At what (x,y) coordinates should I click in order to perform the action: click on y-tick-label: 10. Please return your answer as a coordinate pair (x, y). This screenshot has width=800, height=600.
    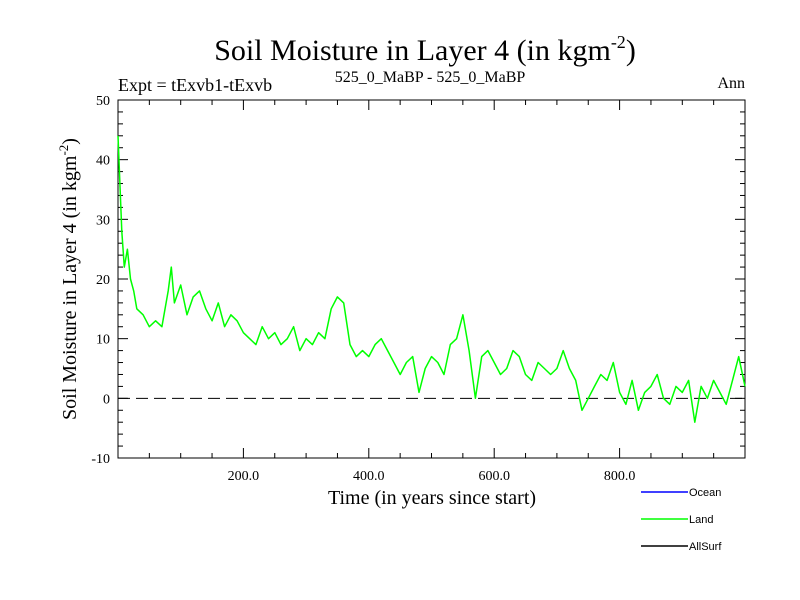
    Looking at the image, I should click on (103, 340).